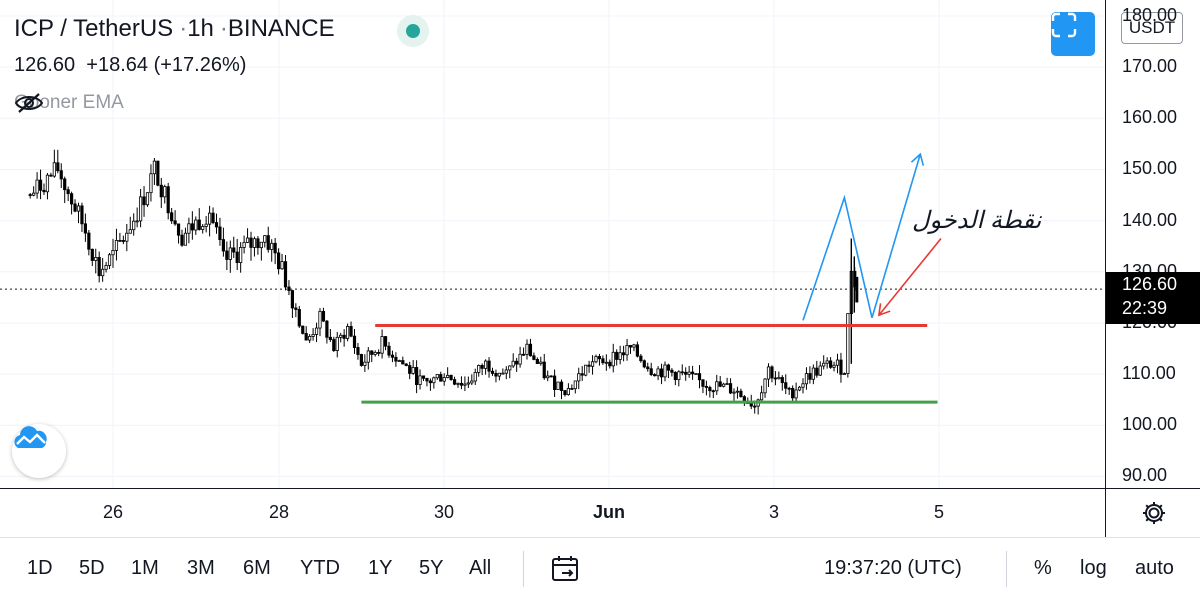 The height and width of the screenshot is (601, 1200). What do you see at coordinates (896, 236) in the screenshot?
I see `projection-target-line` at bounding box center [896, 236].